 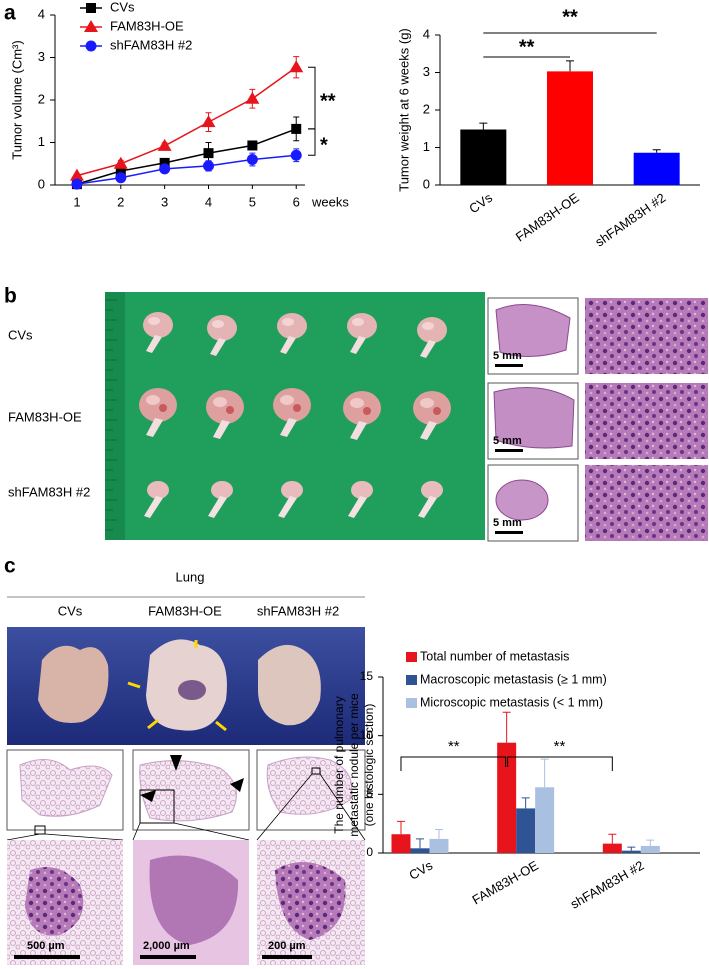 What do you see at coordinates (513, 679) in the screenshot?
I see `legend-label: Macroscopic metastasis (≥ 1 mm)` at bounding box center [513, 679].